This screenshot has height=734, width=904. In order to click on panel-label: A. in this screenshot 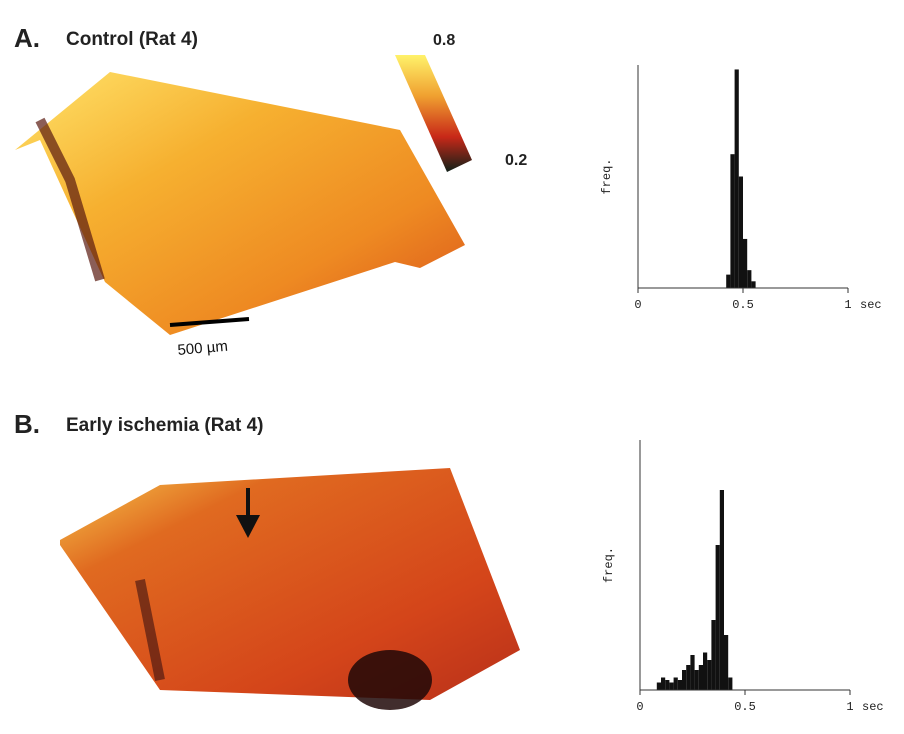, I will do `click(27, 38)`.